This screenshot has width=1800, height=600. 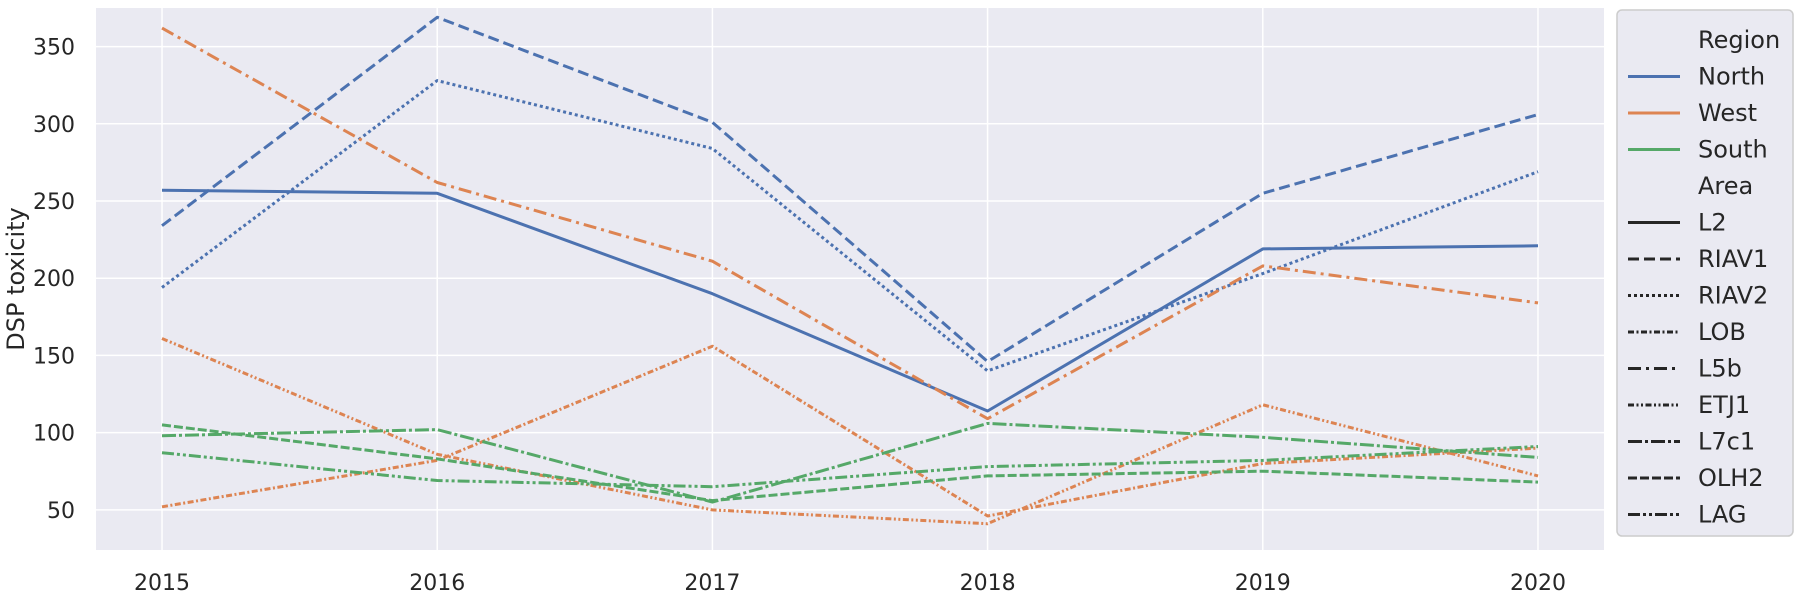 What do you see at coordinates (1733, 296) in the screenshot?
I see `legend-label-riav2: RIAV2` at bounding box center [1733, 296].